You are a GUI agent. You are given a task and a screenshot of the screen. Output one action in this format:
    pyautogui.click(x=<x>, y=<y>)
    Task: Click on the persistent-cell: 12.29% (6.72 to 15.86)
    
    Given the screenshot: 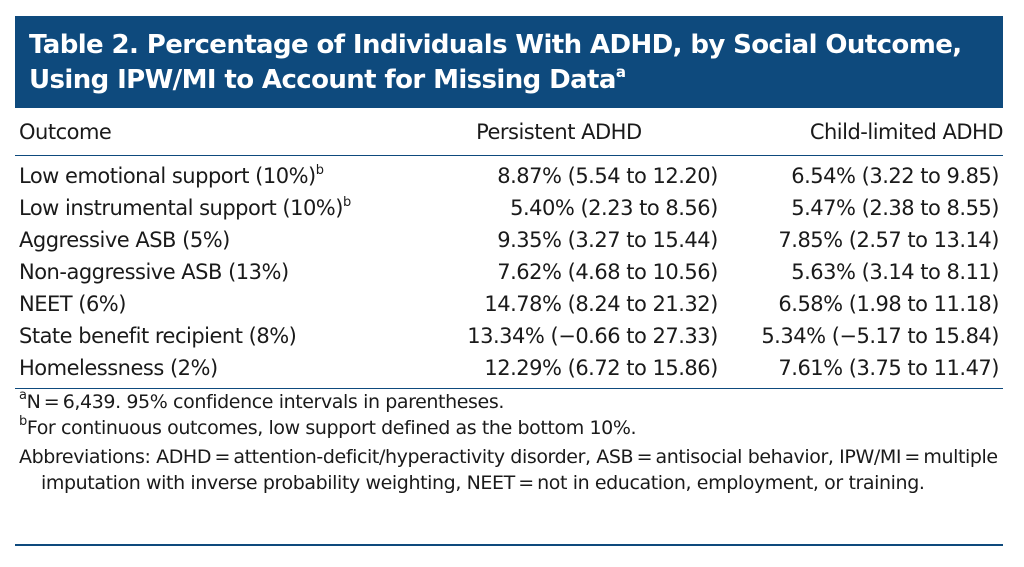 What is the action you would take?
    pyautogui.click(x=571, y=370)
    